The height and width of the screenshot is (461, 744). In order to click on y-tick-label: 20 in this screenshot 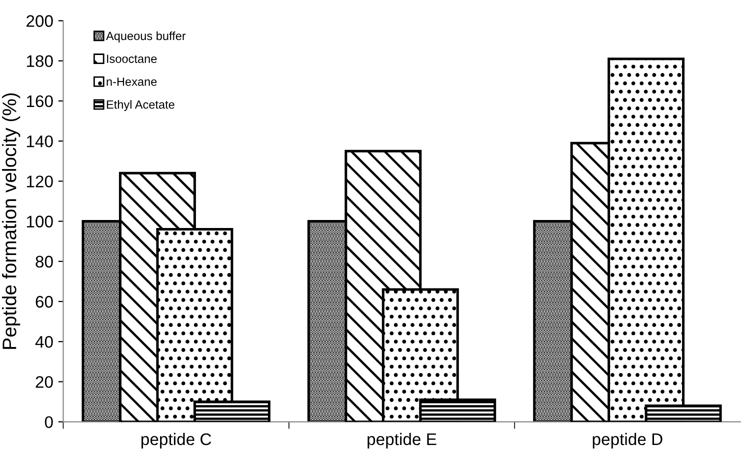, I will do `click(44, 382)`.